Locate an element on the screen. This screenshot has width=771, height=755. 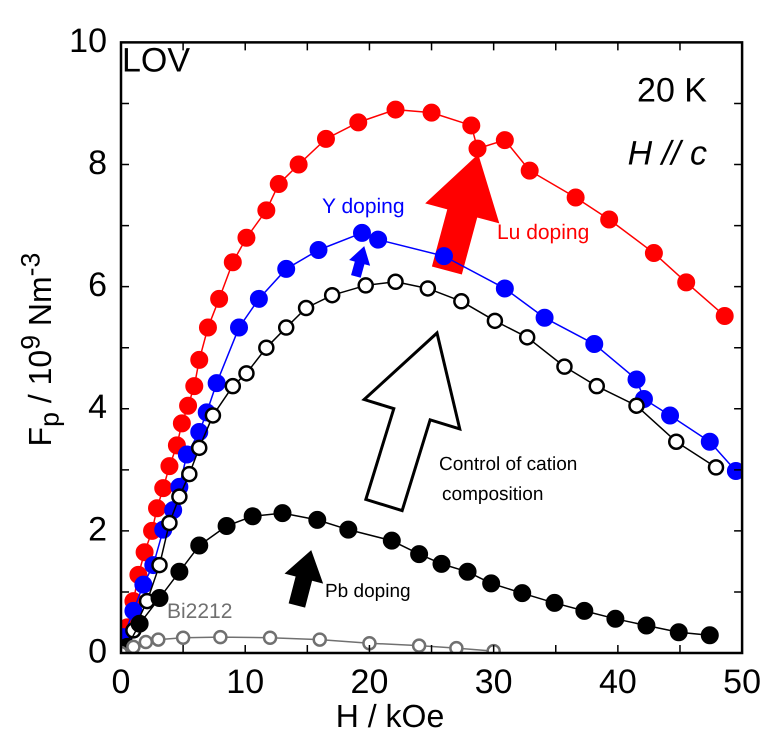
x-tick-label: 50 is located at coordinates (742, 681).